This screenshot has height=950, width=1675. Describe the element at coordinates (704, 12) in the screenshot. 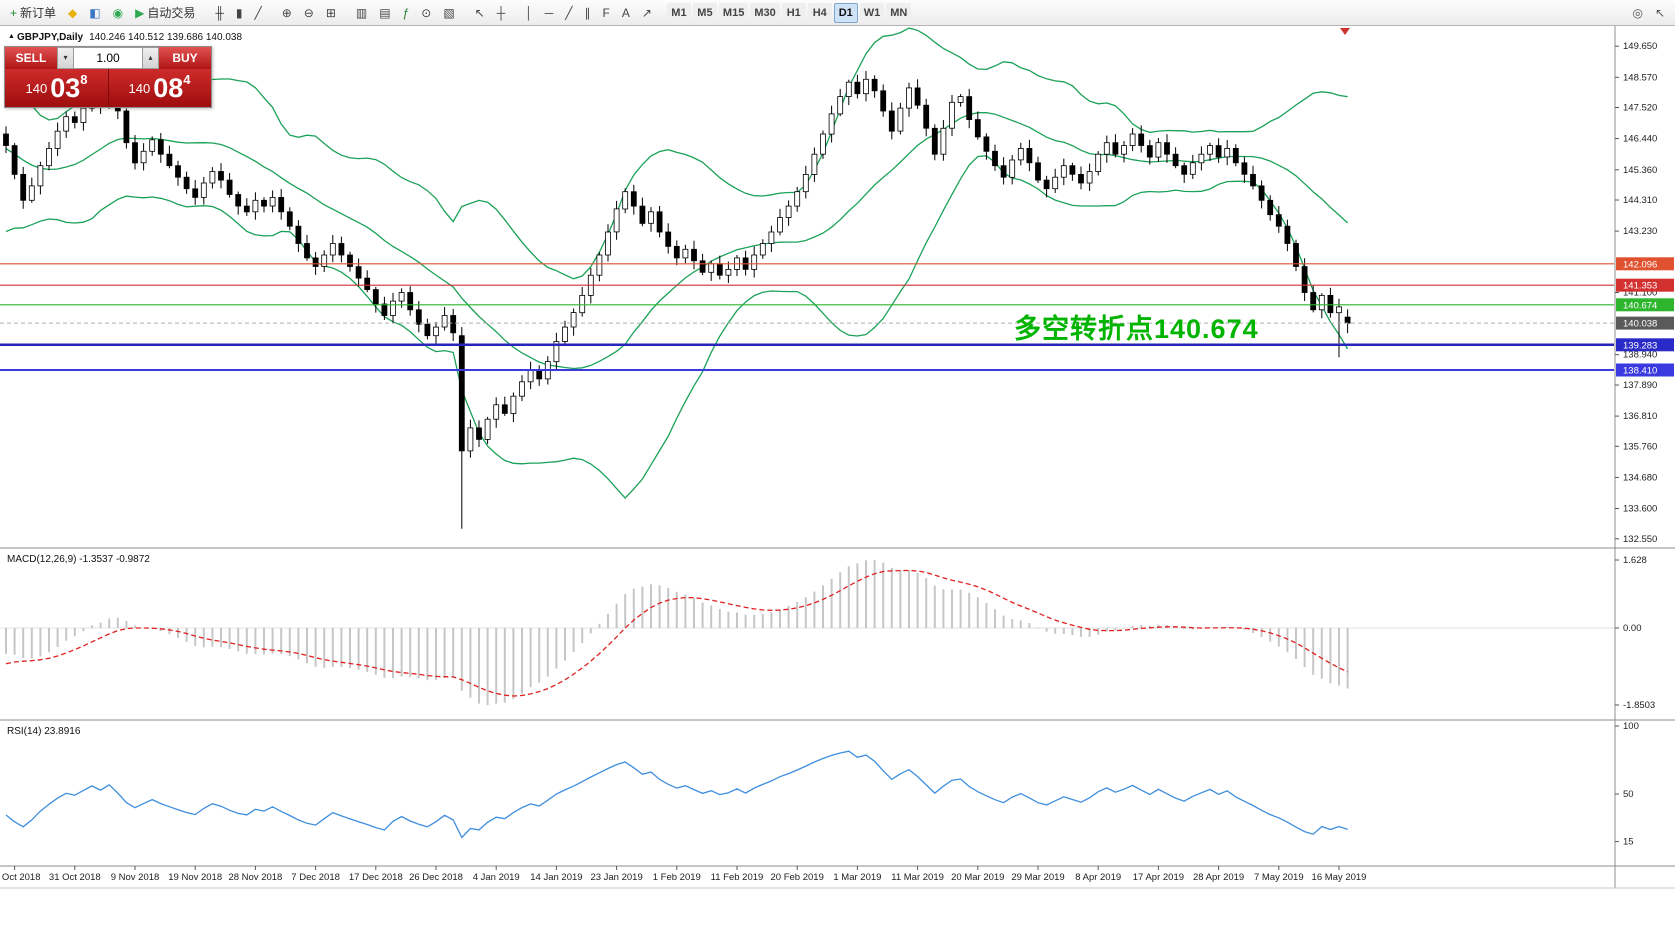

I see `timeframe-m5-button: M5` at that location.